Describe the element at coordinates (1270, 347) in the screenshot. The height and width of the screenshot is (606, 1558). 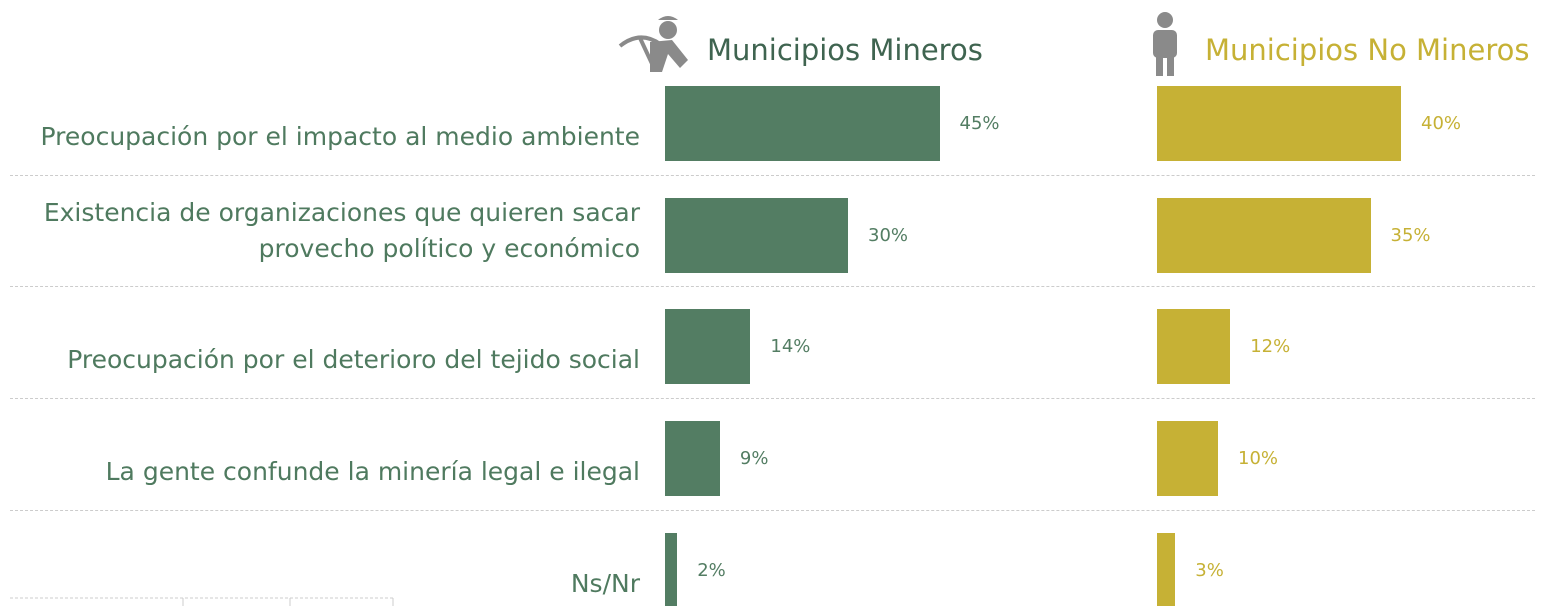
I see `value-label: 12%` at that location.